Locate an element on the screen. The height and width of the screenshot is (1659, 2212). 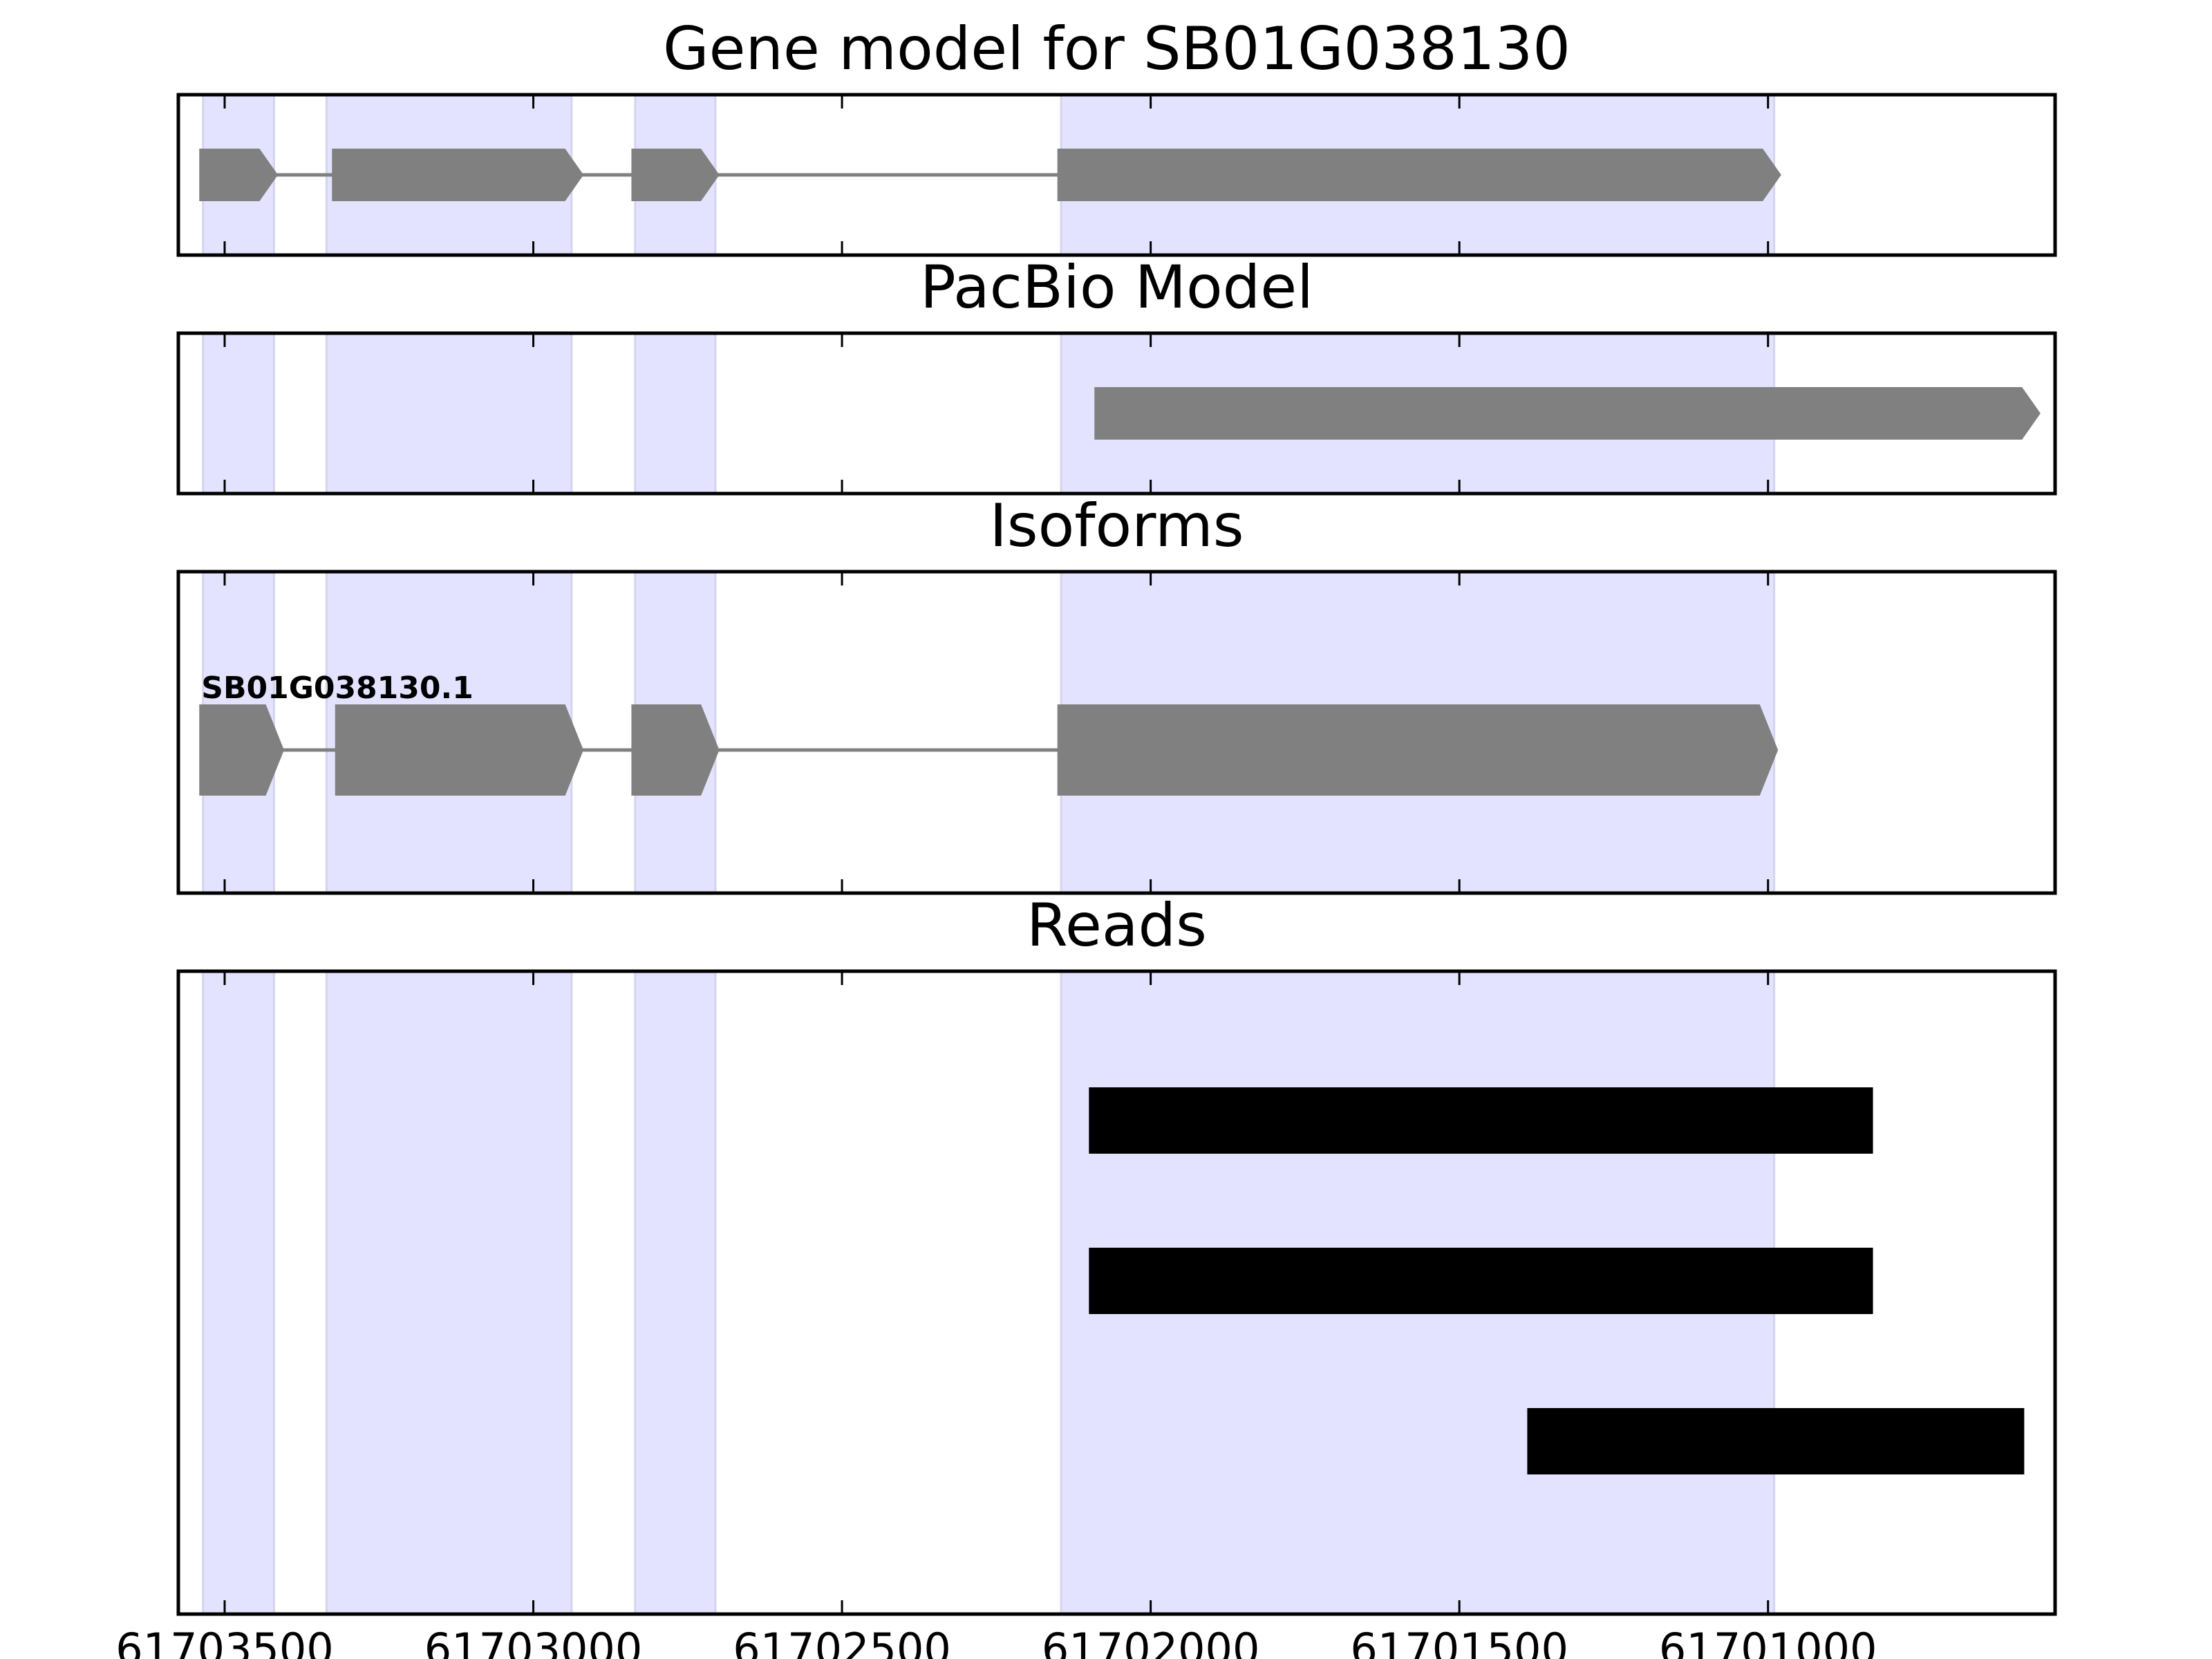
panel-pacbio-model: PacBio Model is located at coordinates (1117, 374).